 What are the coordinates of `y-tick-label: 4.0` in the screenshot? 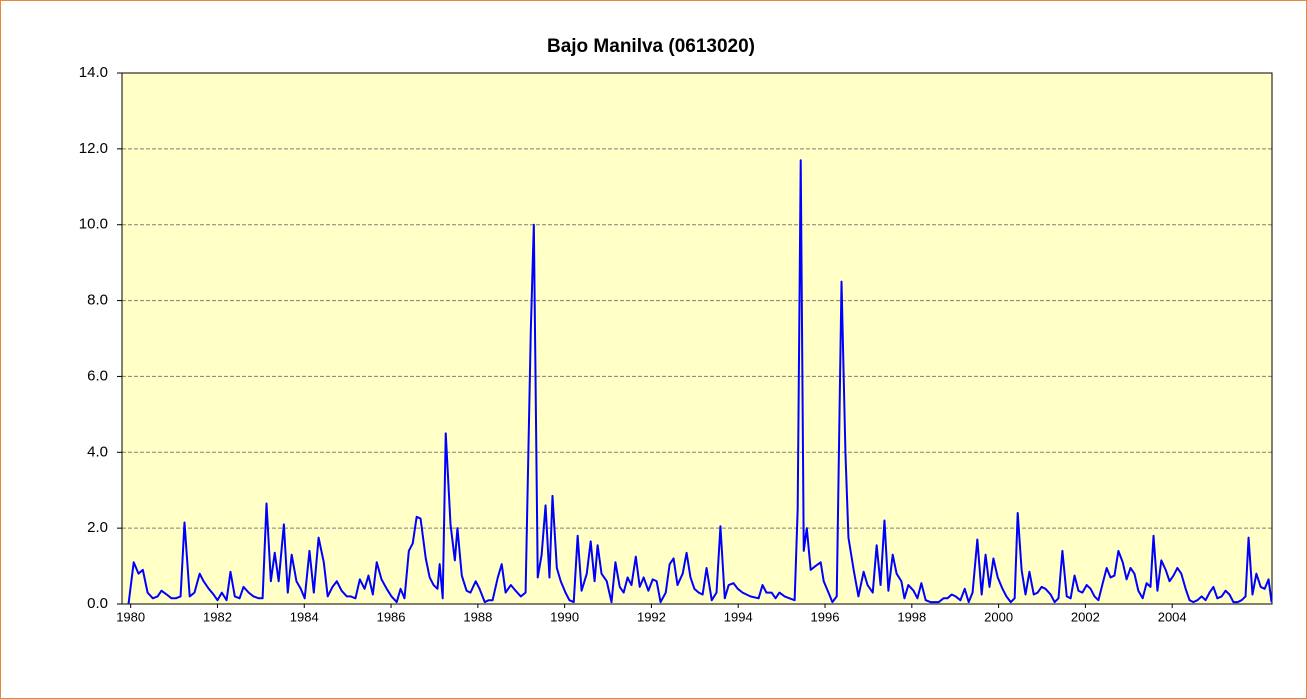 It's located at (97, 451).